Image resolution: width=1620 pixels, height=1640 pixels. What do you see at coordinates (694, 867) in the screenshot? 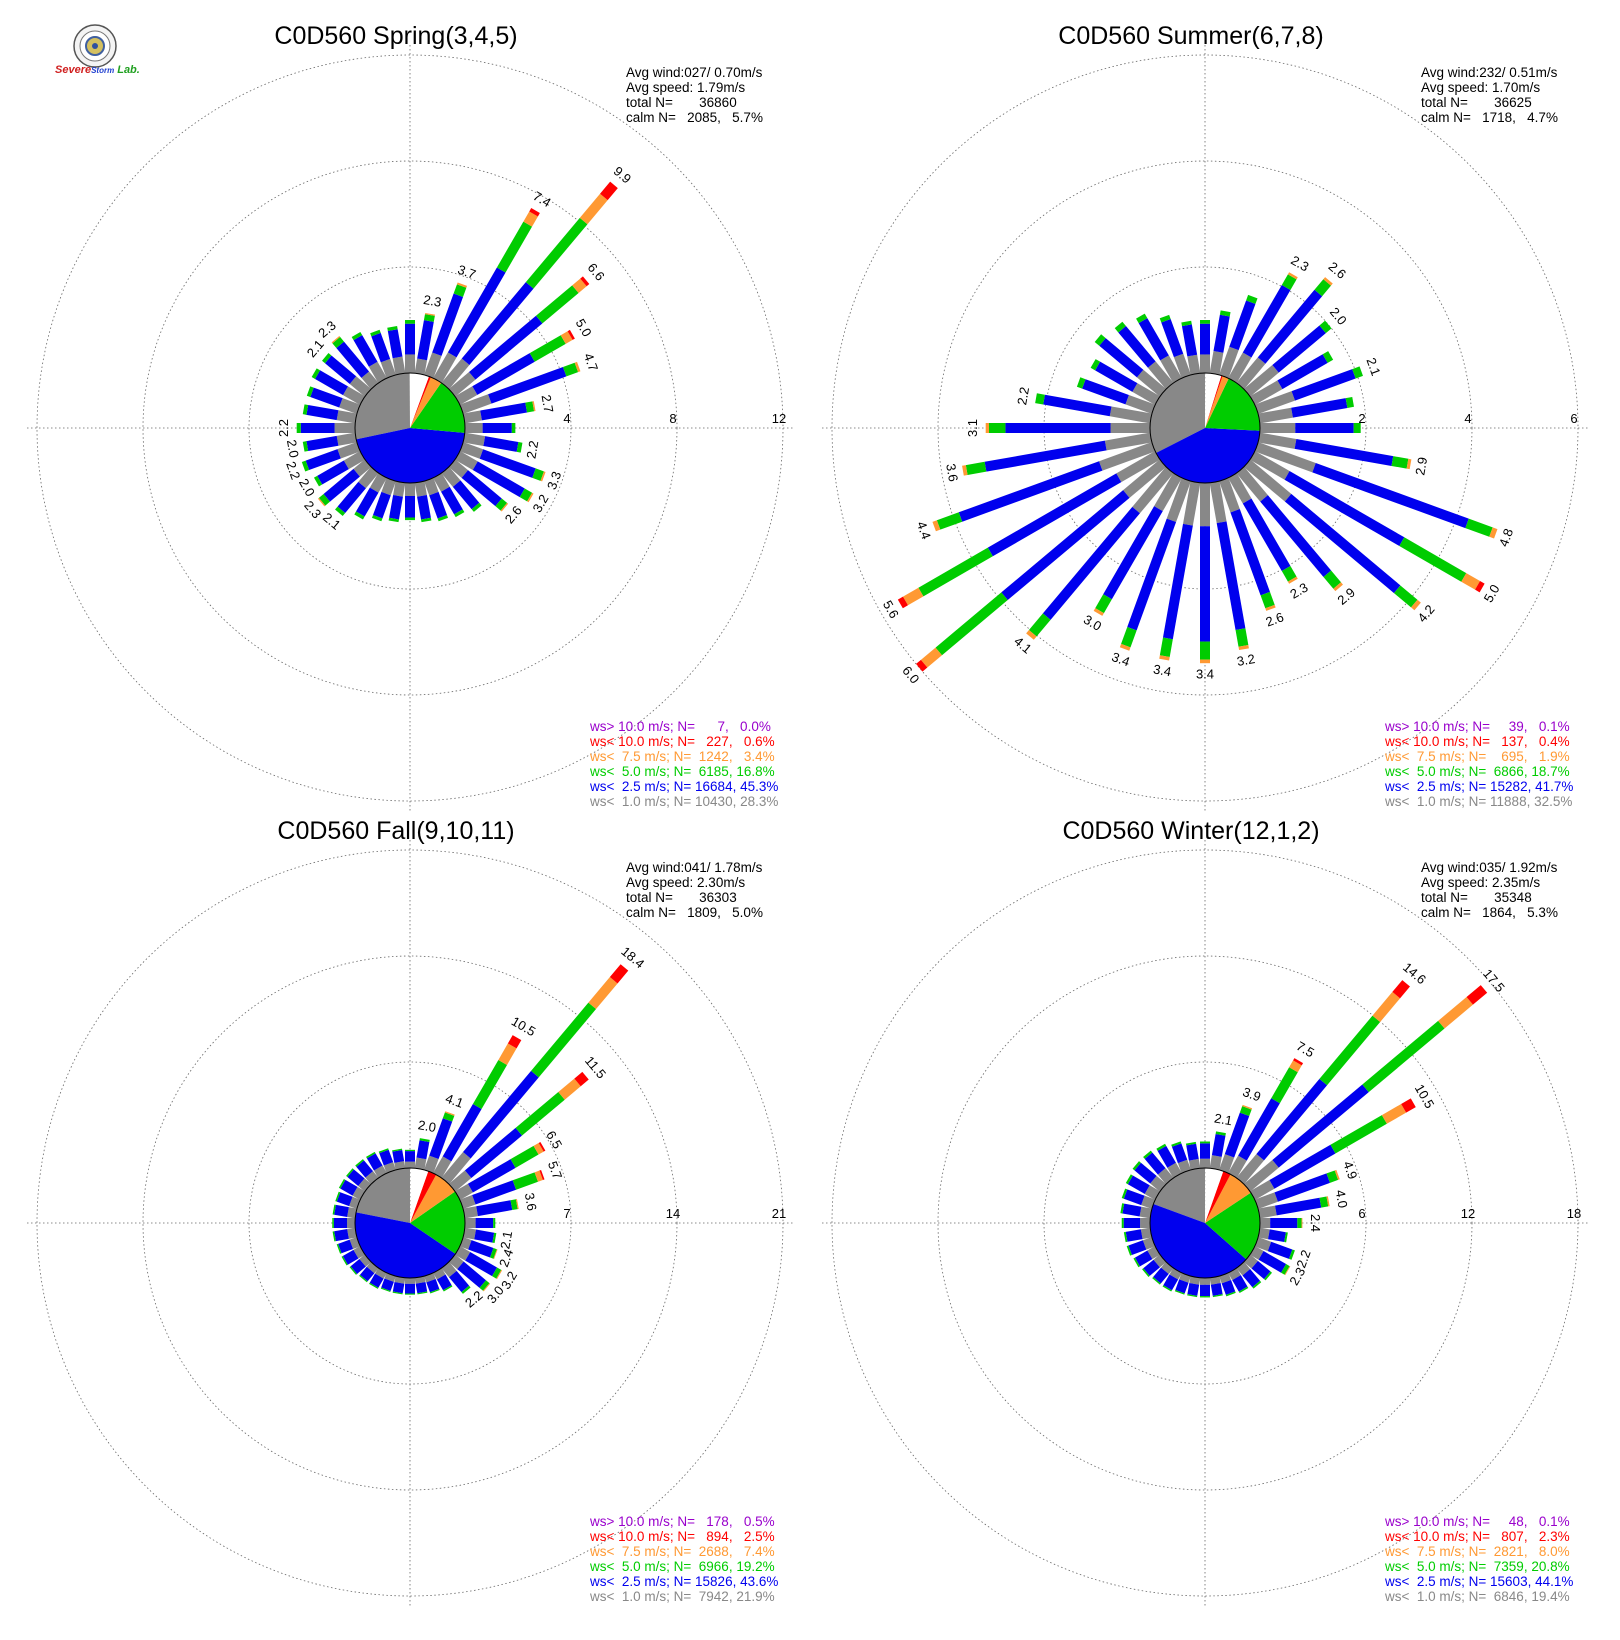
I see `stats-line: Avg wind:041/ 1.78m/s` at bounding box center [694, 867].